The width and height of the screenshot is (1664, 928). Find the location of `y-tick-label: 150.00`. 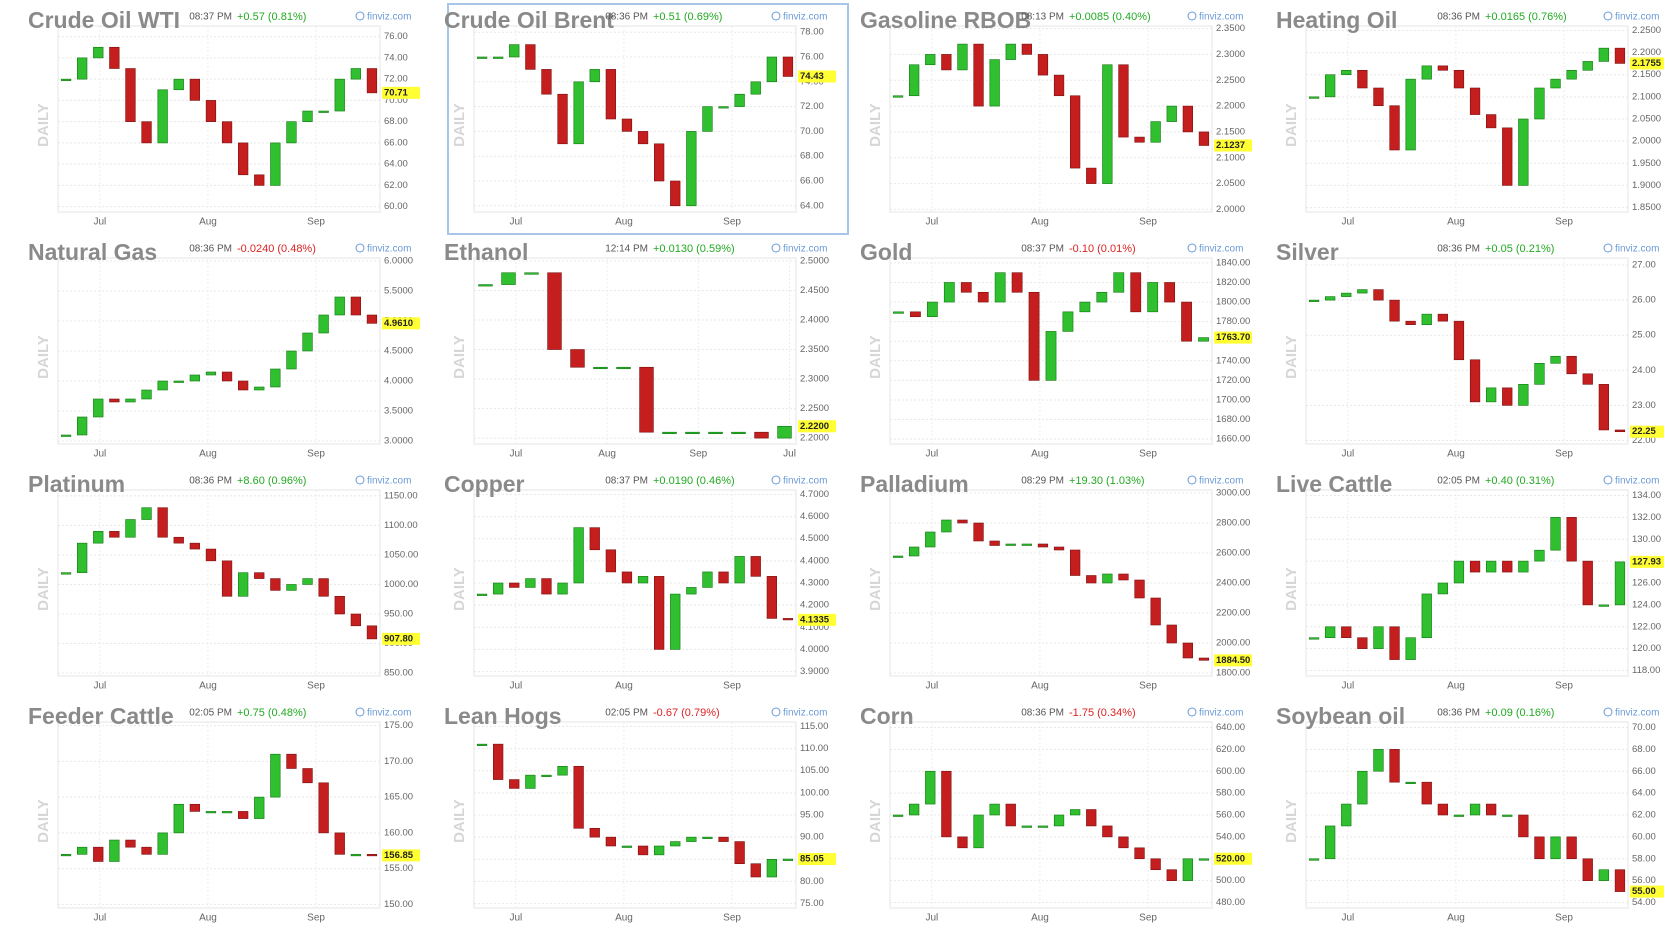

y-tick-label: 150.00 is located at coordinates (398, 904).